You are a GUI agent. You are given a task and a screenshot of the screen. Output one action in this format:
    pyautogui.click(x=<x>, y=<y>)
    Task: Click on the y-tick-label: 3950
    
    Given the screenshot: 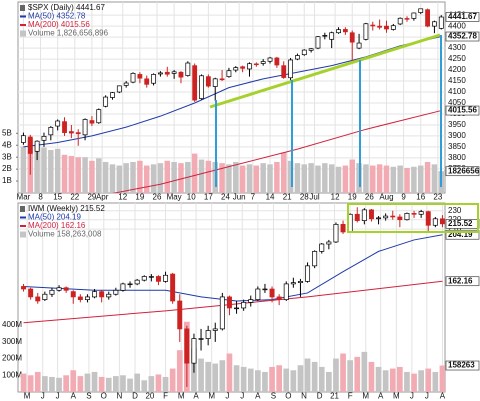 What is the action you would take?
    pyautogui.click(x=457, y=124)
    